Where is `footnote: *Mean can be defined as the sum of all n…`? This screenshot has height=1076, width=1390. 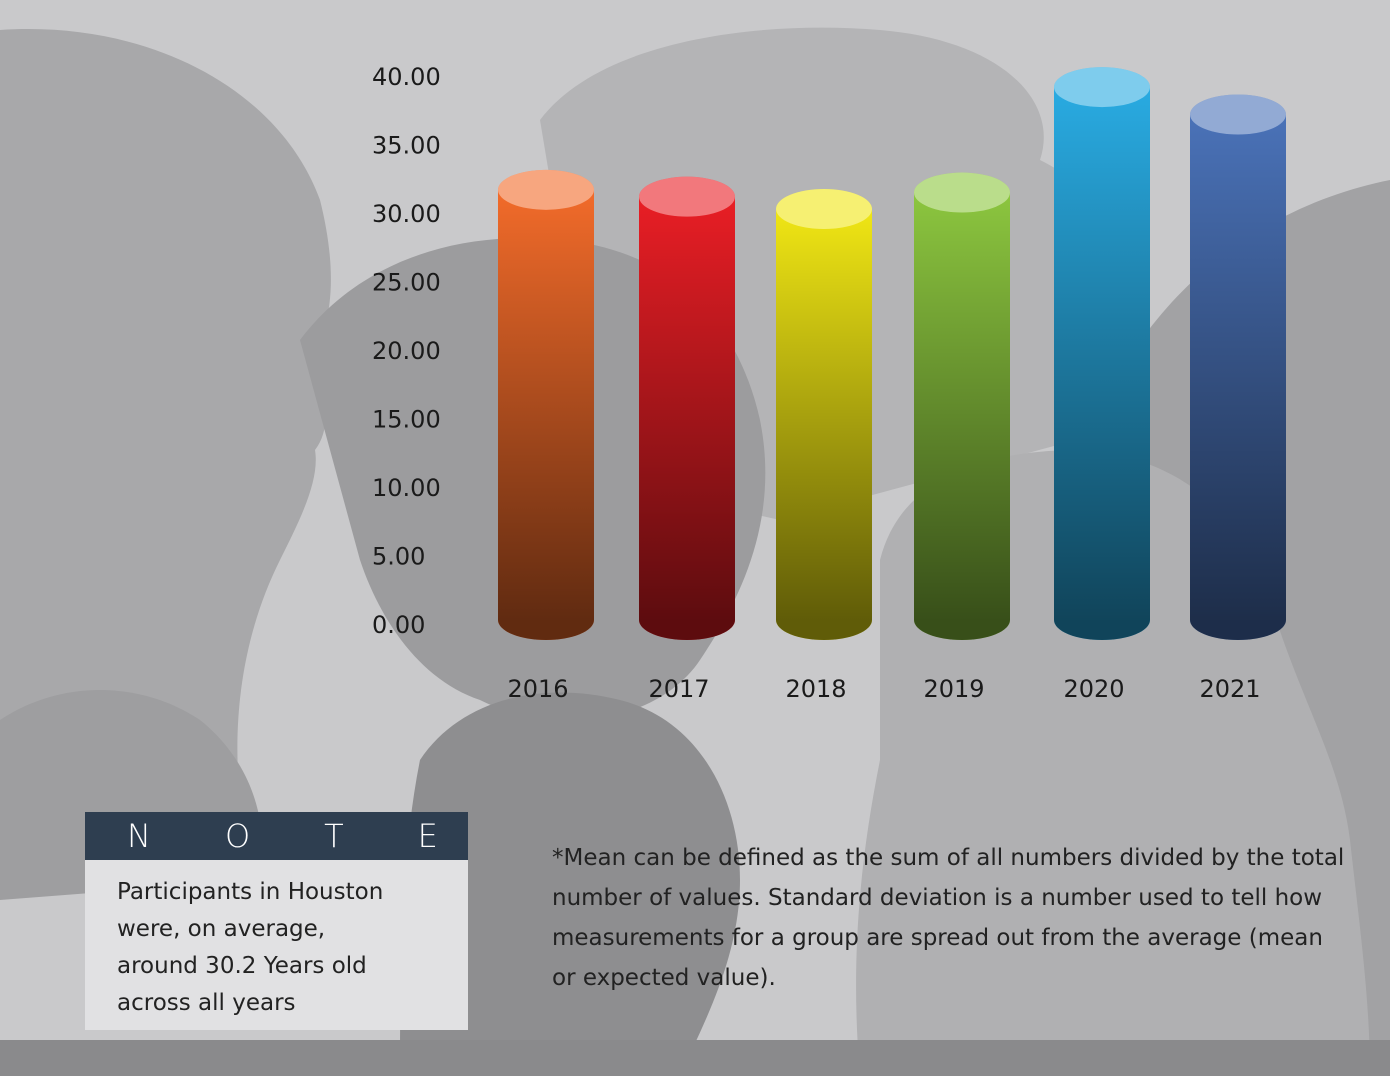
footnote: *Mean can be defined as the sum of all n… is located at coordinates (971, 918).